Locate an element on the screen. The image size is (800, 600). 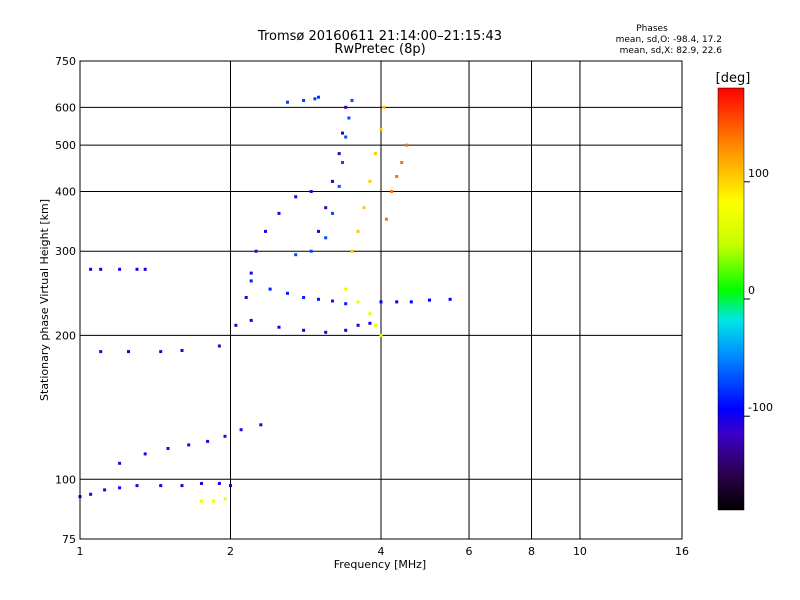
x-tick-label-4: 8 is located at coordinates (531, 551).